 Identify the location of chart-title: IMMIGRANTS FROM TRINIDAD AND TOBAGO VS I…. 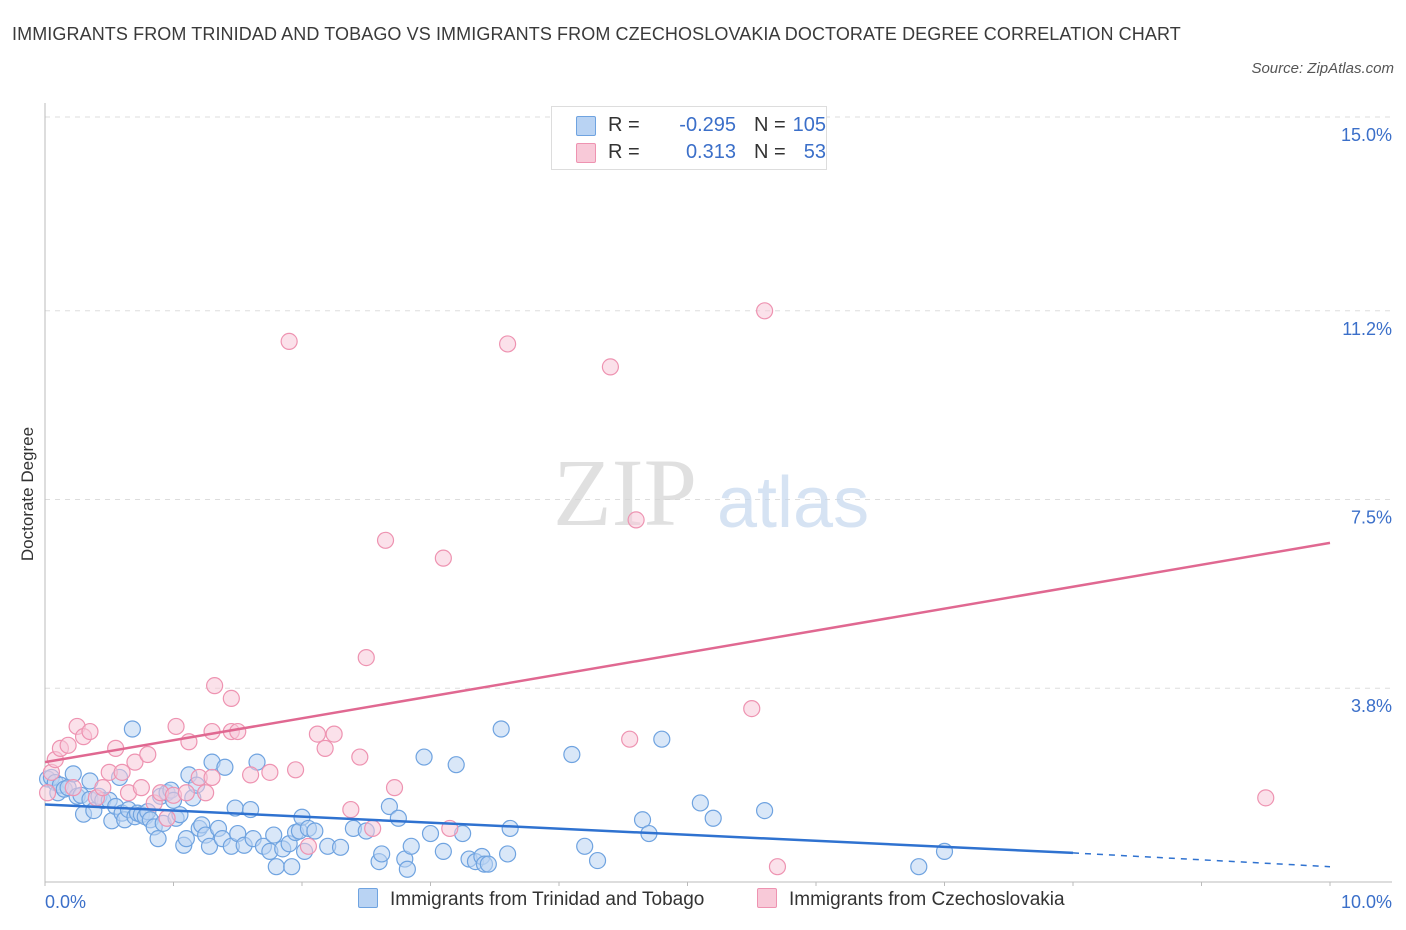
(596, 34).